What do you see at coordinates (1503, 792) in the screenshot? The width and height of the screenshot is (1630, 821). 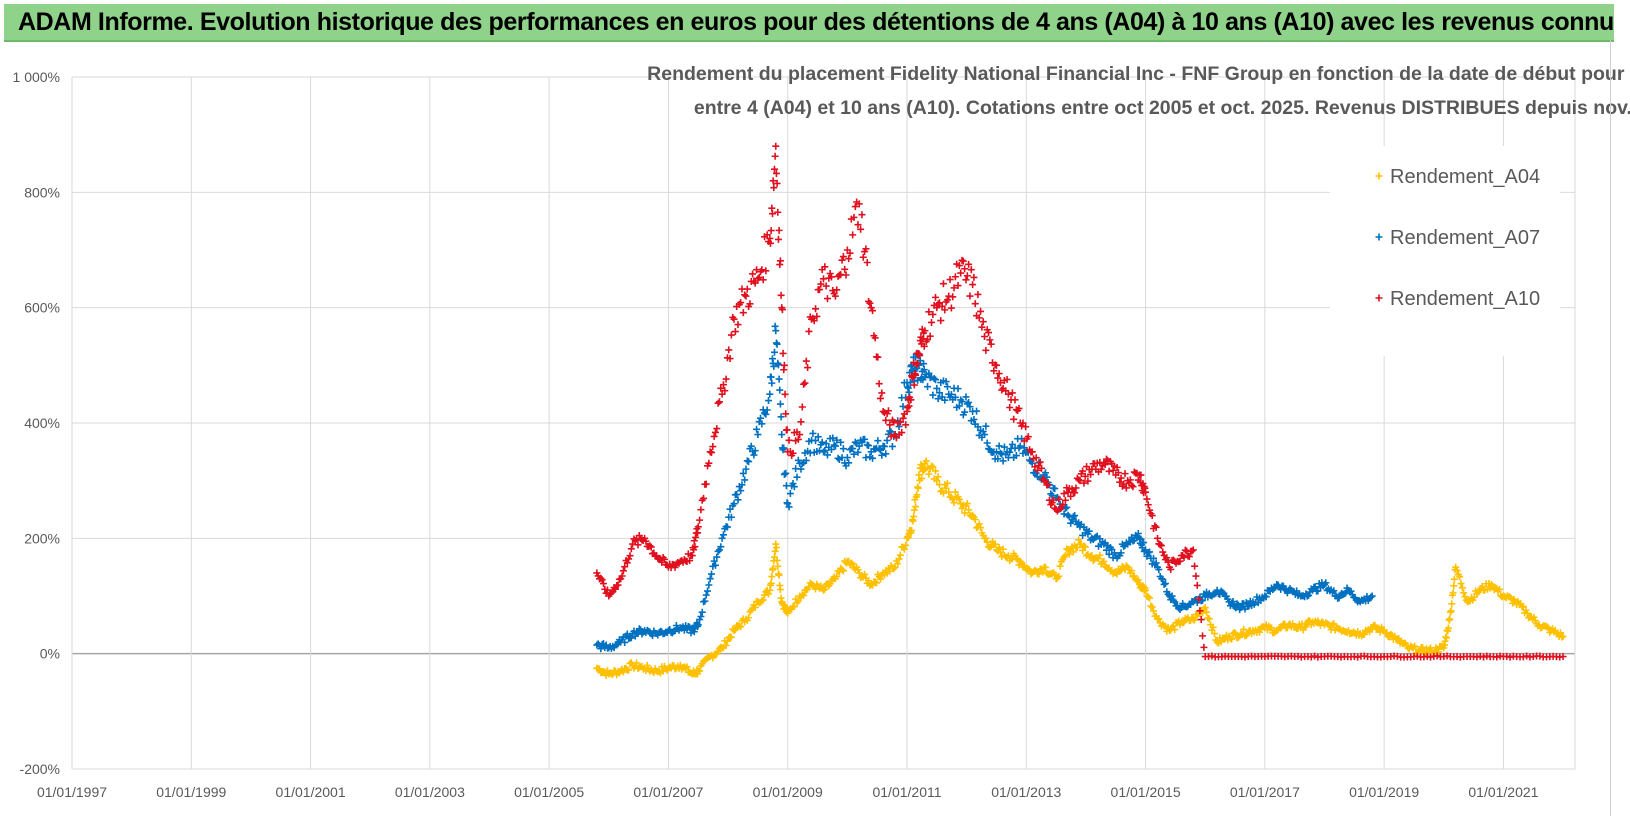 I see `x-tick-label: 01/01/2021` at bounding box center [1503, 792].